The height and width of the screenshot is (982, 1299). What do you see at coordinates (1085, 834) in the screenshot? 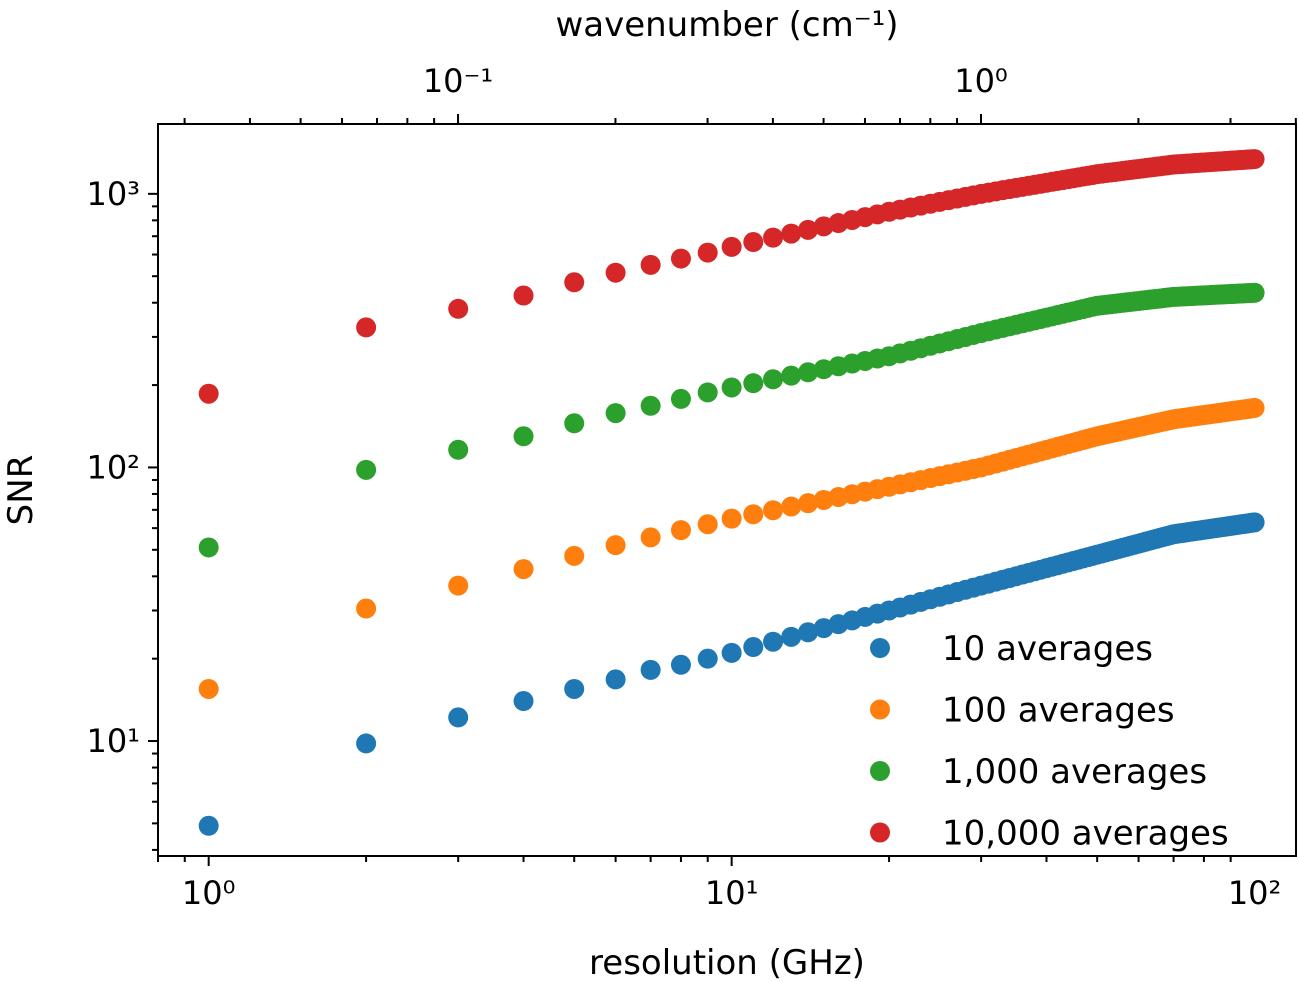
I see `legend-label: 10,000 averages` at bounding box center [1085, 834].